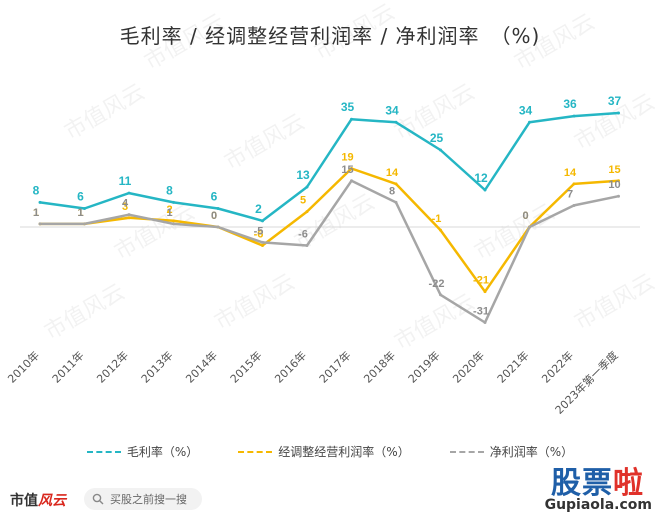 The width and height of the screenshot is (660, 521). Describe the element at coordinates (435, 323) in the screenshot. I see `watermark-text-12: 市值风云` at that location.